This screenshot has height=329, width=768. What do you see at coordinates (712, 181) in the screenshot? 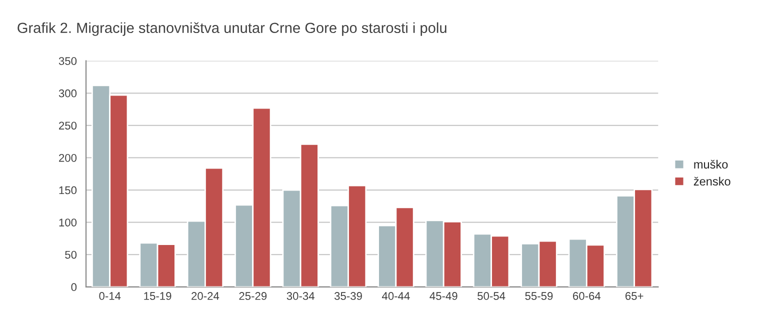
I see `legend-label: žensko` at bounding box center [712, 181].